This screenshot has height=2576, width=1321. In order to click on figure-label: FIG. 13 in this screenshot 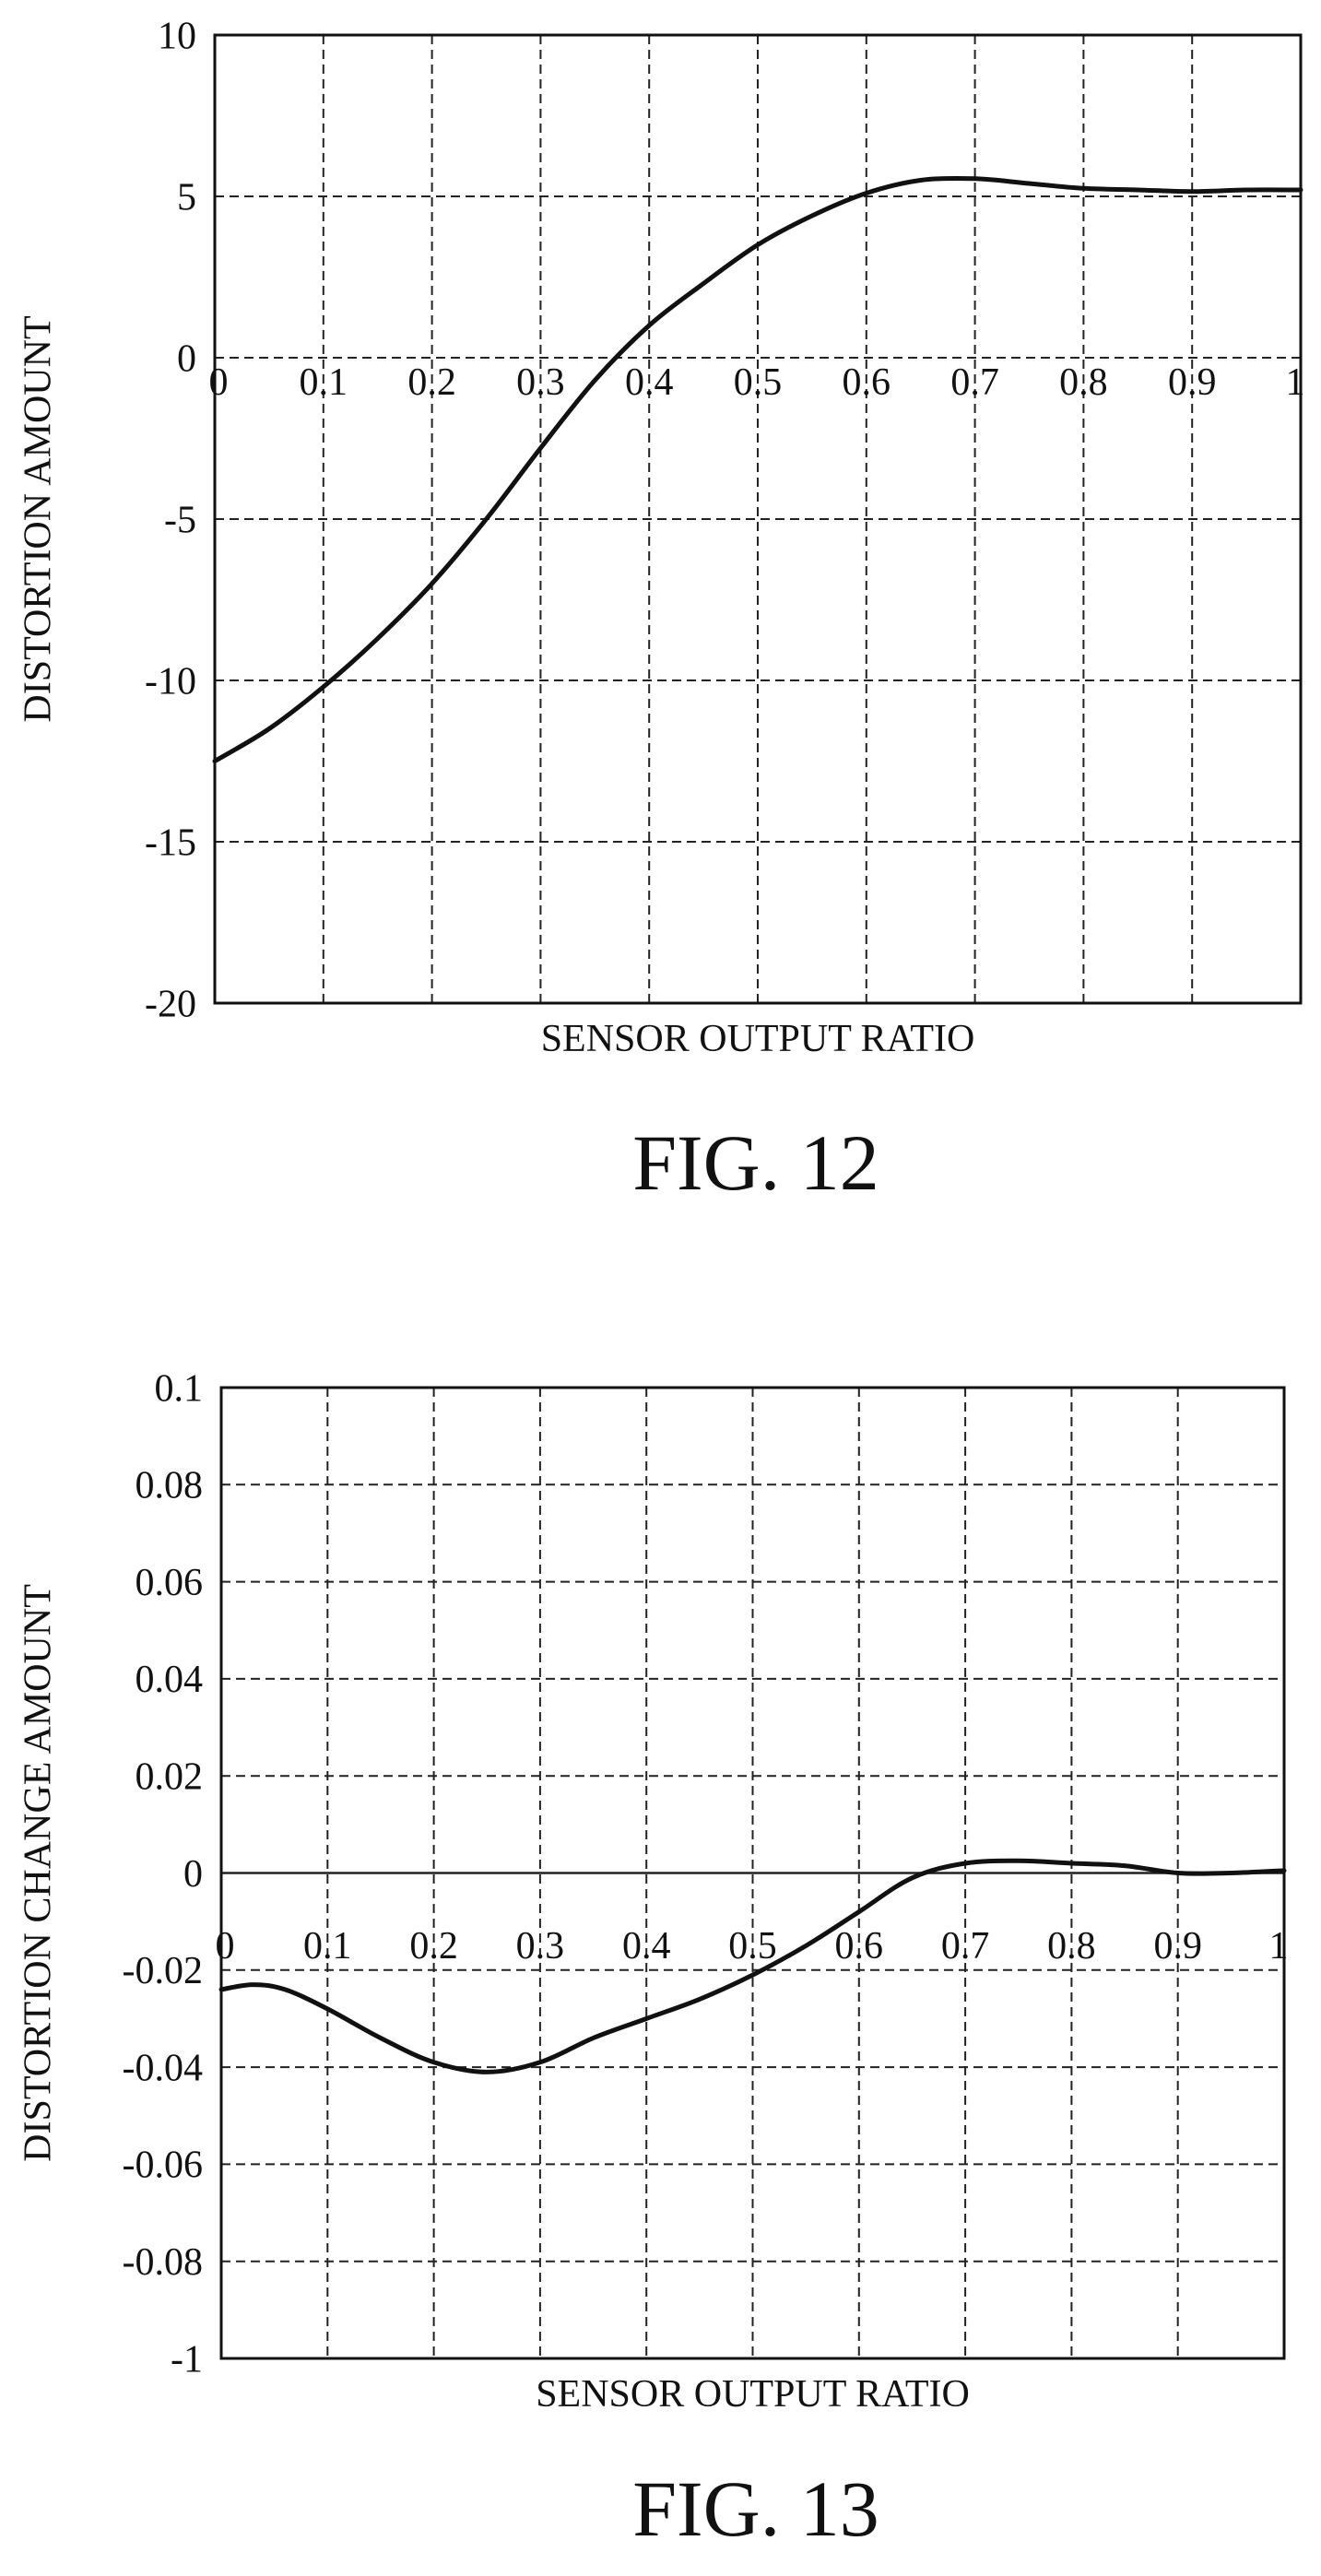, I will do `click(755, 2508)`.